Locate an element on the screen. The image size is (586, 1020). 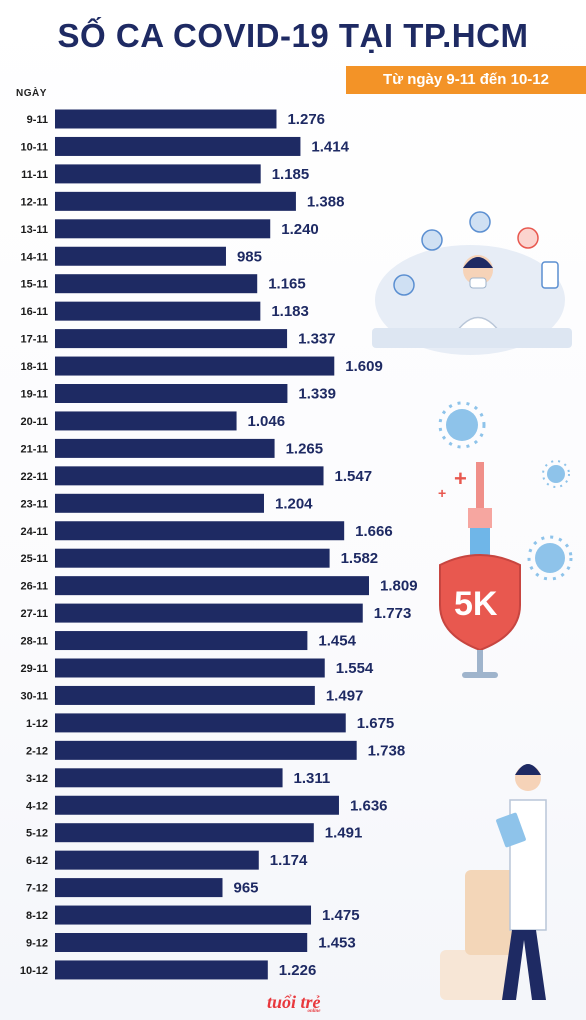
tuoi-tre-logo: tuổi trẻ online is located at coordinates (294, 1003).